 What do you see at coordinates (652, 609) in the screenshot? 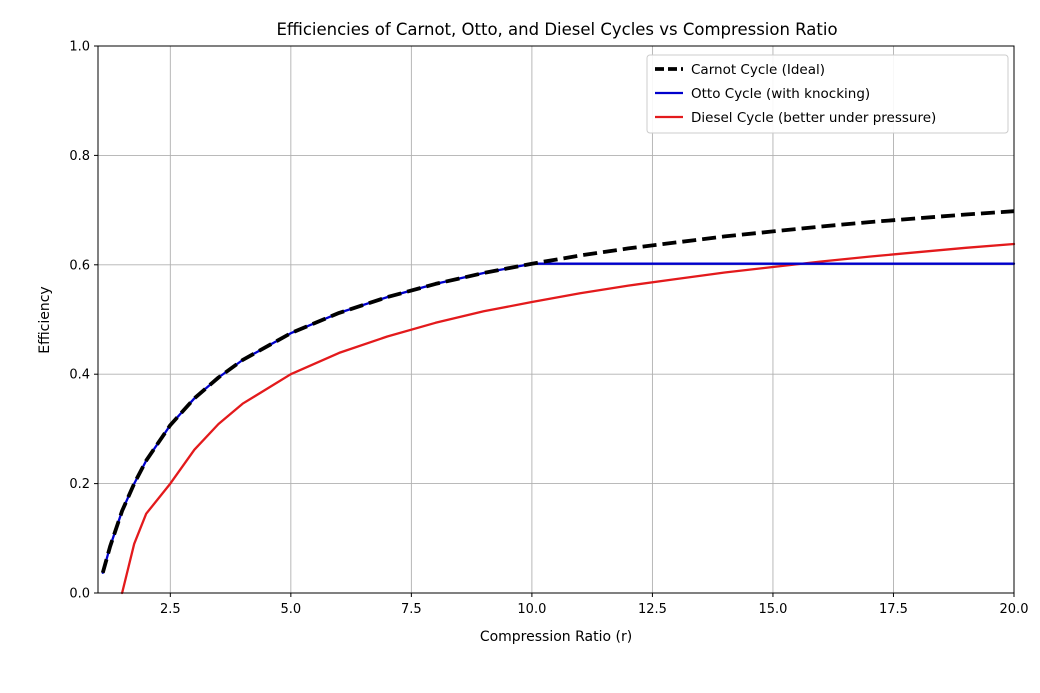
I see `x-tick-label: 12.5` at bounding box center [652, 609].